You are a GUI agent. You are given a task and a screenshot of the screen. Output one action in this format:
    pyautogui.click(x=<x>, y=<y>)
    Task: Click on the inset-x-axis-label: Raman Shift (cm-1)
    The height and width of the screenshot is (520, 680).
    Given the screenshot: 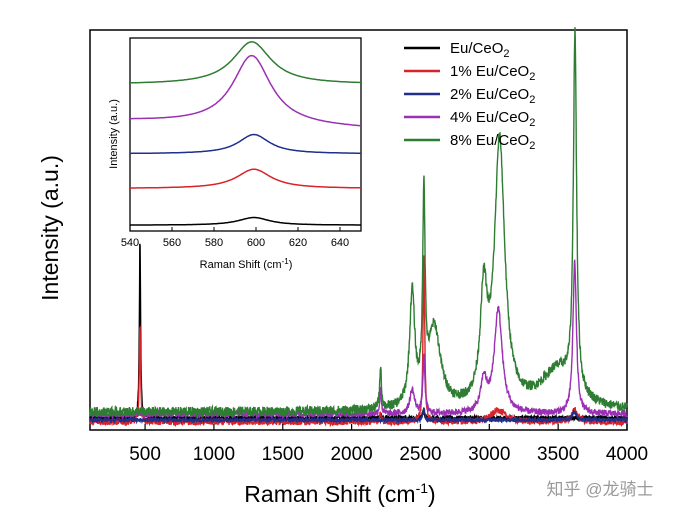 What is the action you would take?
    pyautogui.click(x=246, y=264)
    